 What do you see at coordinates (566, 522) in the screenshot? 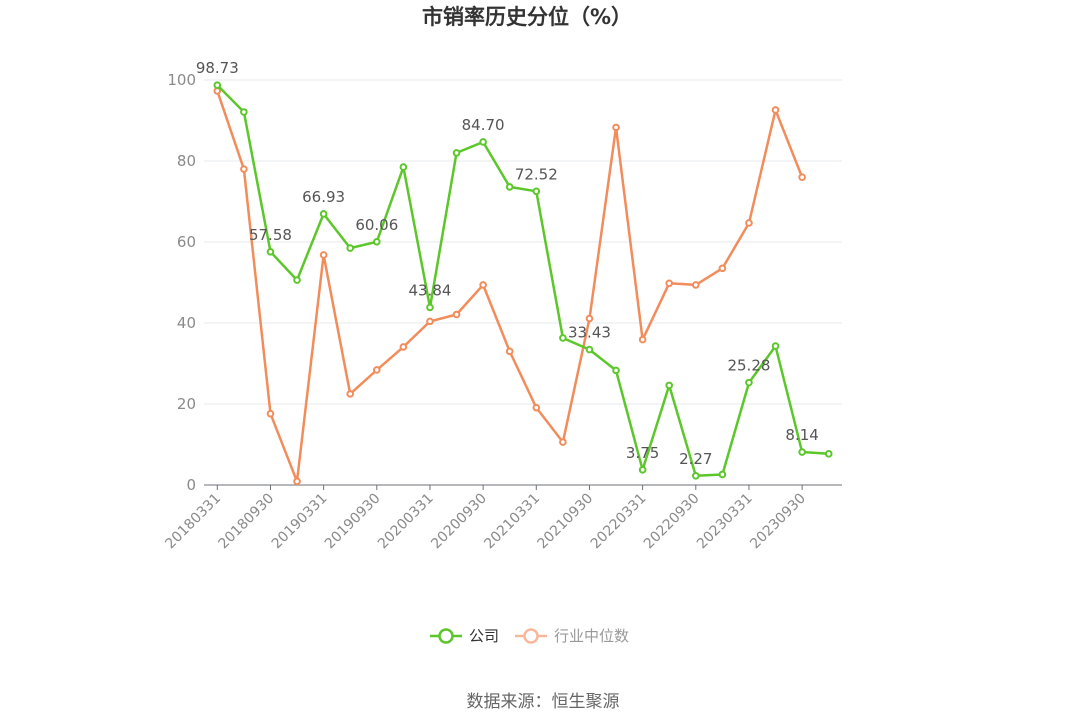
I see `x-tick-label: 20210930` at bounding box center [566, 522].